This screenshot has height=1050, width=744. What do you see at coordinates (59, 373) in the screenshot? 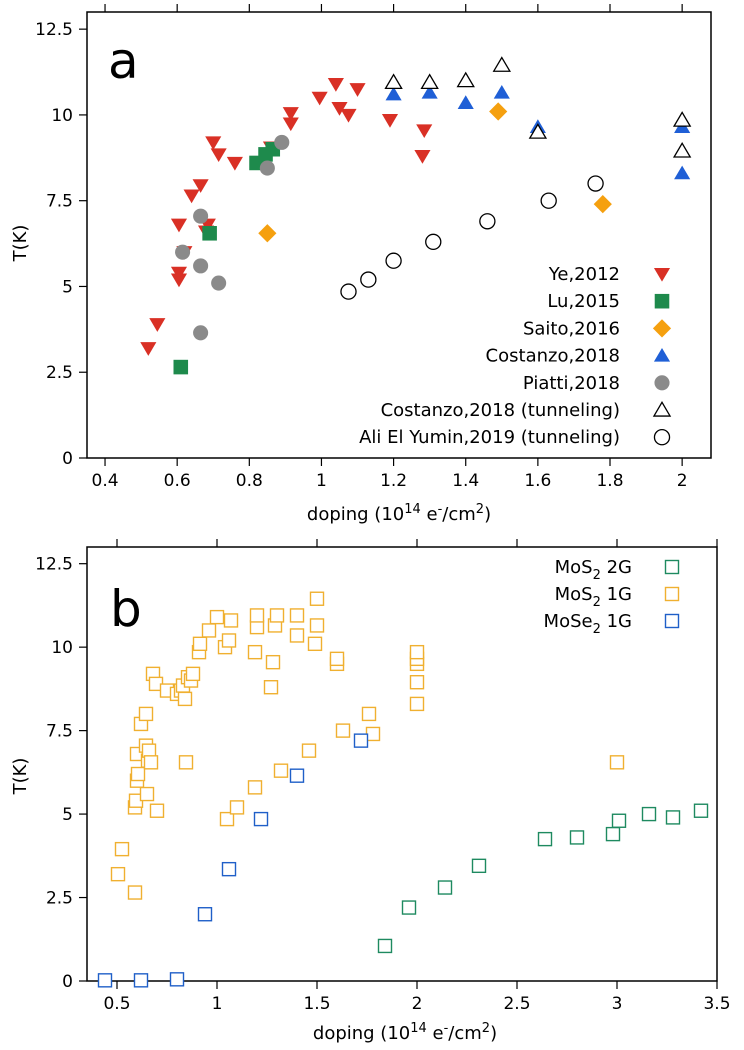
I see `y-tick-label: 2.5` at bounding box center [59, 373].